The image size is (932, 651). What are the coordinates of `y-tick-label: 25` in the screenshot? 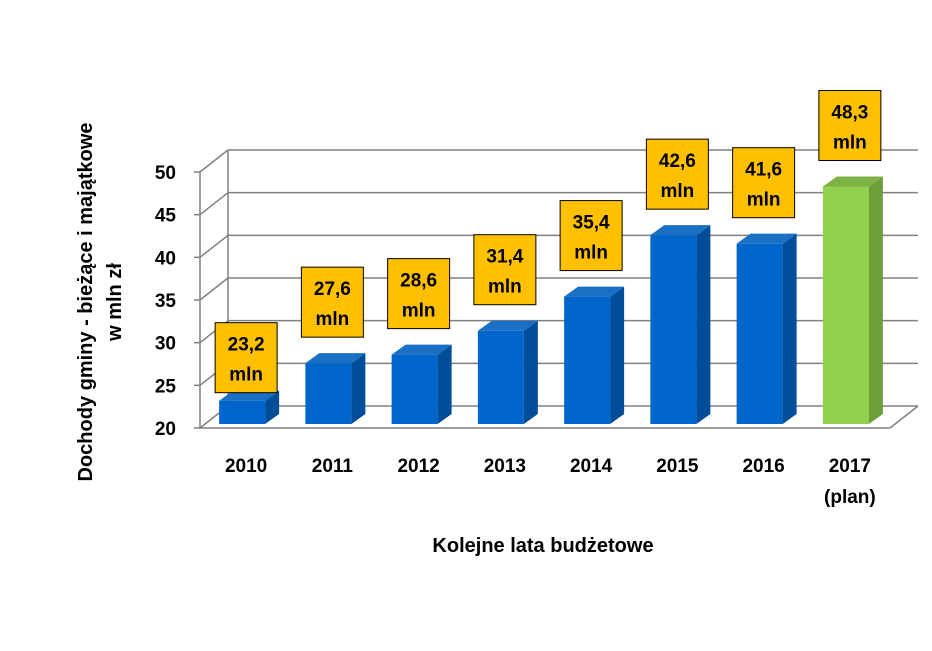 It's located at (166, 386).